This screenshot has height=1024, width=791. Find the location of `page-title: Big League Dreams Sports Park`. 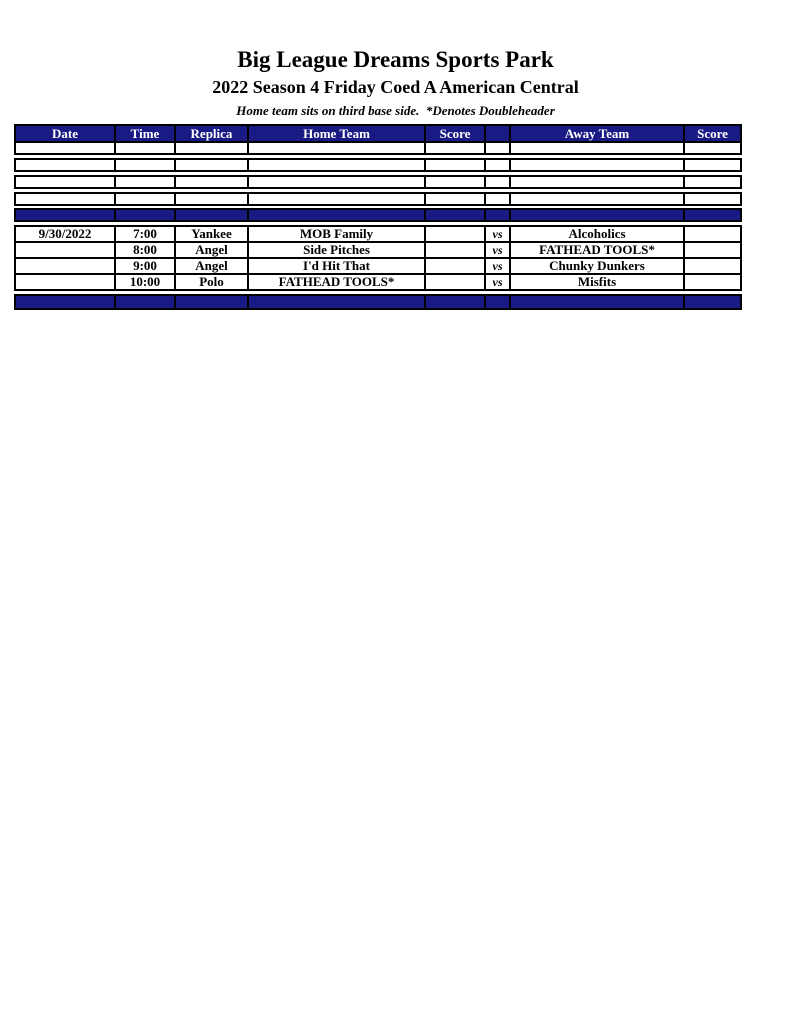

page-title: Big League Dreams Sports Park is located at coordinates (395, 59).